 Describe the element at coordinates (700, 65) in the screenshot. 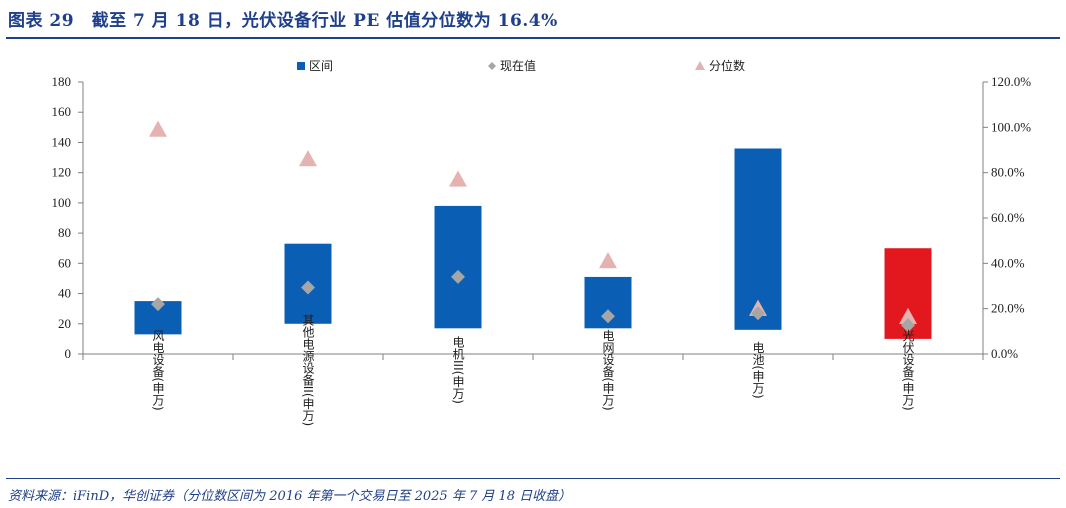

I see `legend-swatch-percentile` at that location.